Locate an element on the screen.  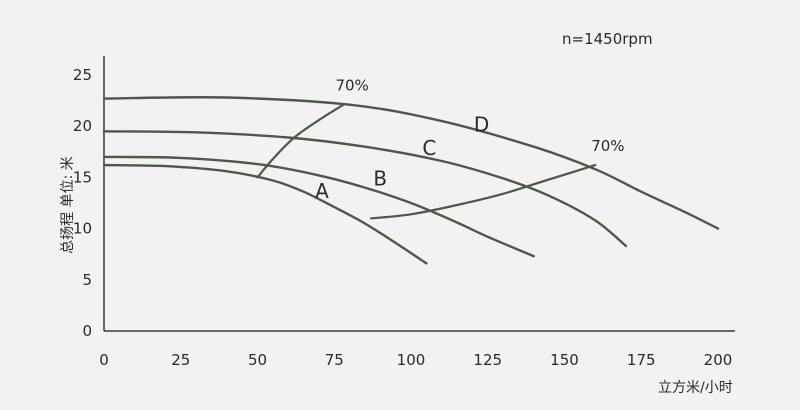
curve-label-b: B is located at coordinates (380, 179).